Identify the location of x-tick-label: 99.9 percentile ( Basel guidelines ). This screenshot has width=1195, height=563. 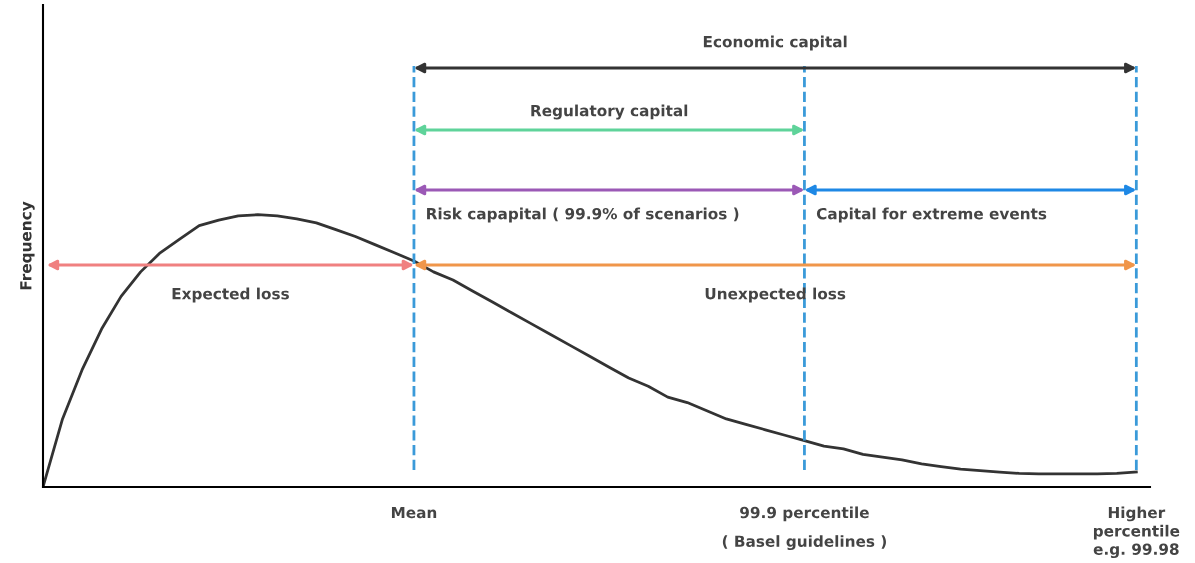
(804, 528).